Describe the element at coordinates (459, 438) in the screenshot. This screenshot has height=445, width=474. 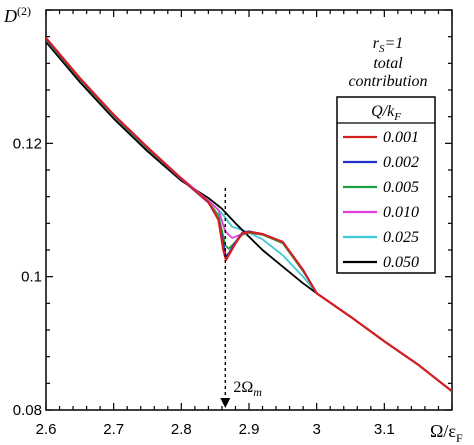
I see `x-axis-title-sub: F` at that location.